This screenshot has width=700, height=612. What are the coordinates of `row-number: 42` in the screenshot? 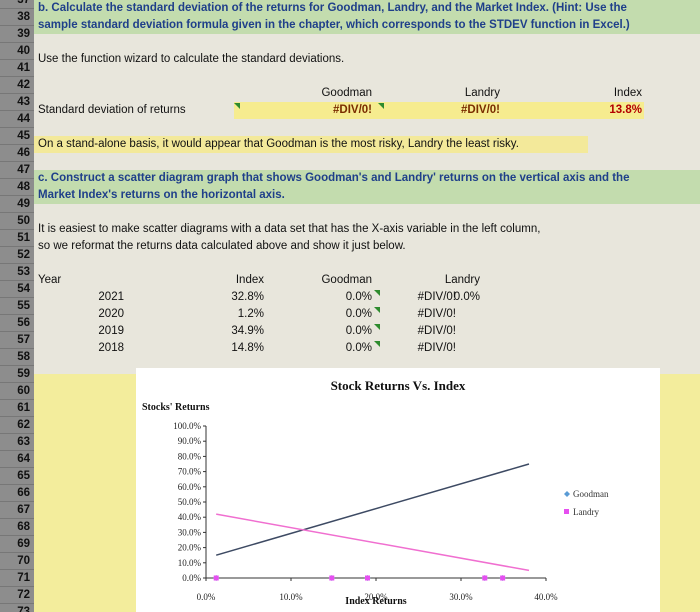 It's located at (17, 85).